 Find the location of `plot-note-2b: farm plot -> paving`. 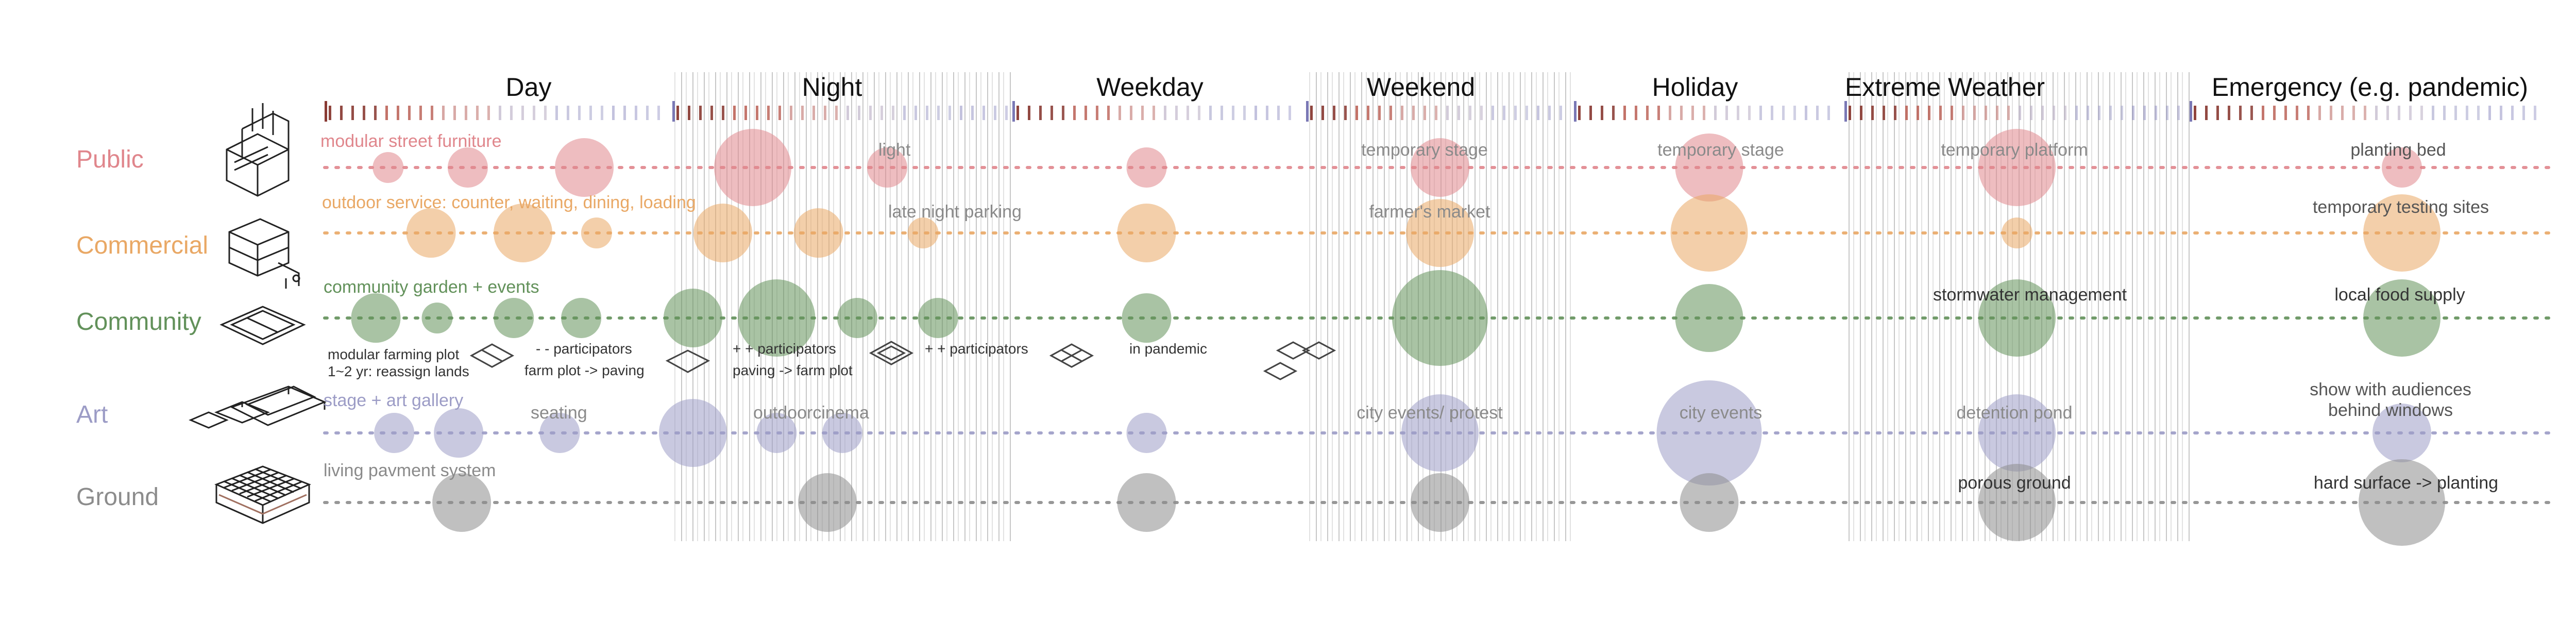

plot-note-2b: farm plot -> paving is located at coordinates (584, 370).